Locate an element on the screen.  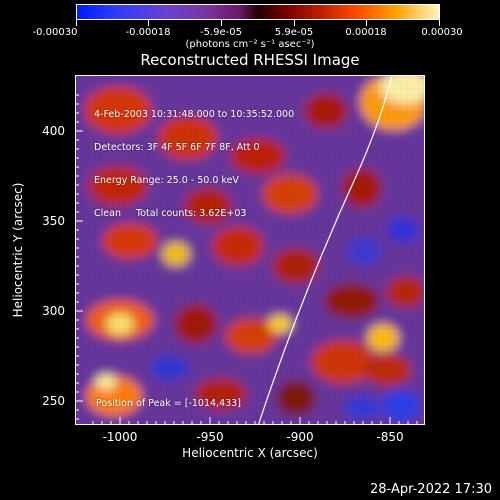
colorbar-tick-label: 0.00018 is located at coordinates (366, 32).